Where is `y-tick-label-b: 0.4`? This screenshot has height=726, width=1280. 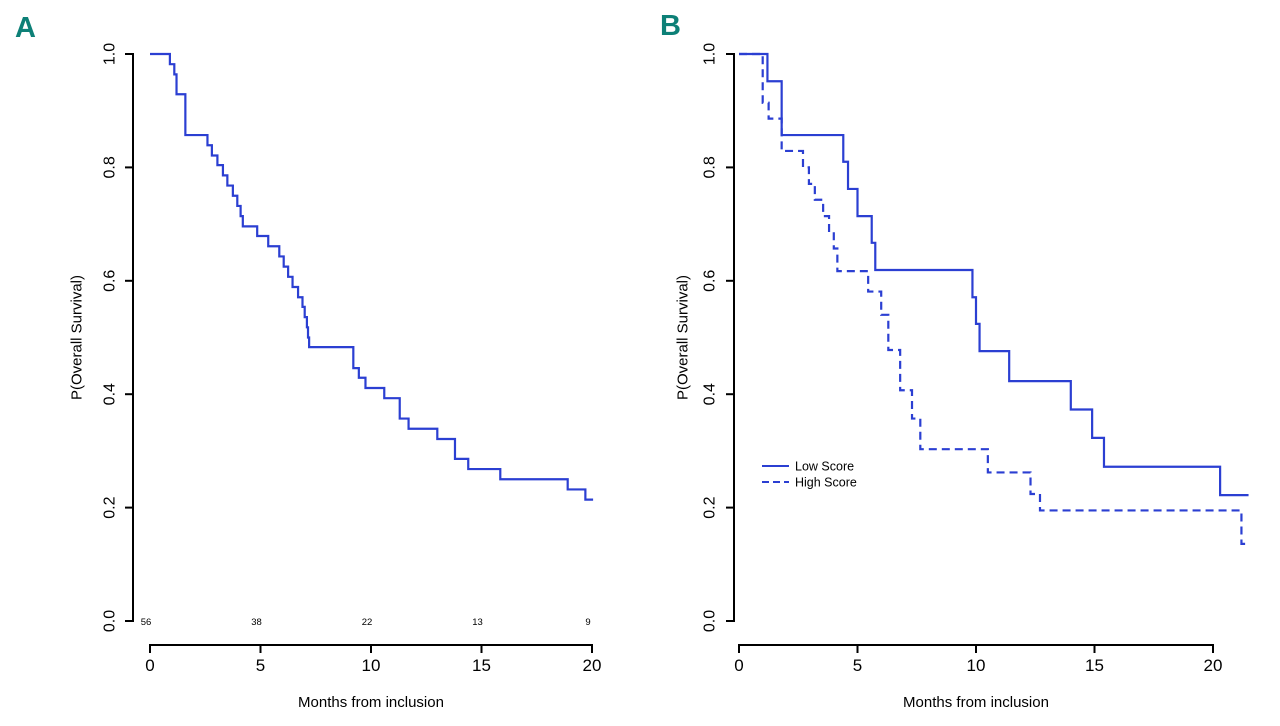 y-tick-label-b: 0.4 is located at coordinates (710, 394).